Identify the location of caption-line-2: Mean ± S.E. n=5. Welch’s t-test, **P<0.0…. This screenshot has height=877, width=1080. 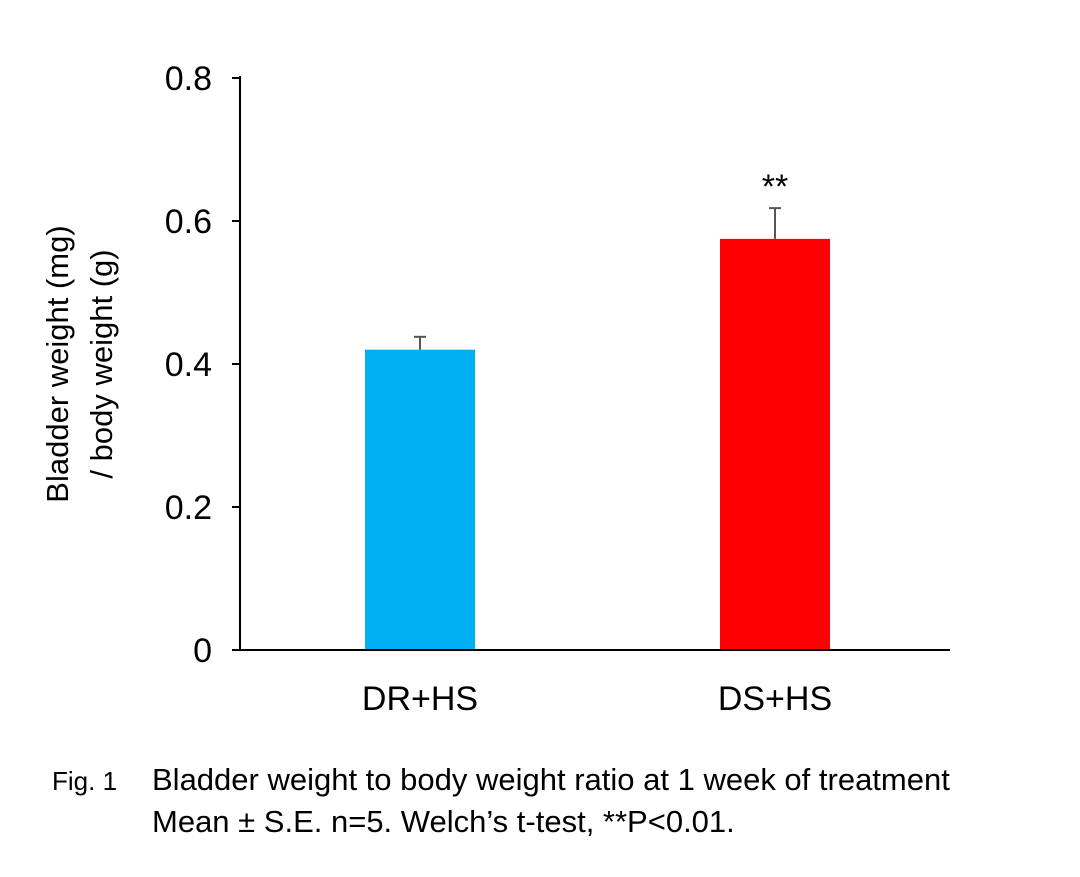
(443, 821).